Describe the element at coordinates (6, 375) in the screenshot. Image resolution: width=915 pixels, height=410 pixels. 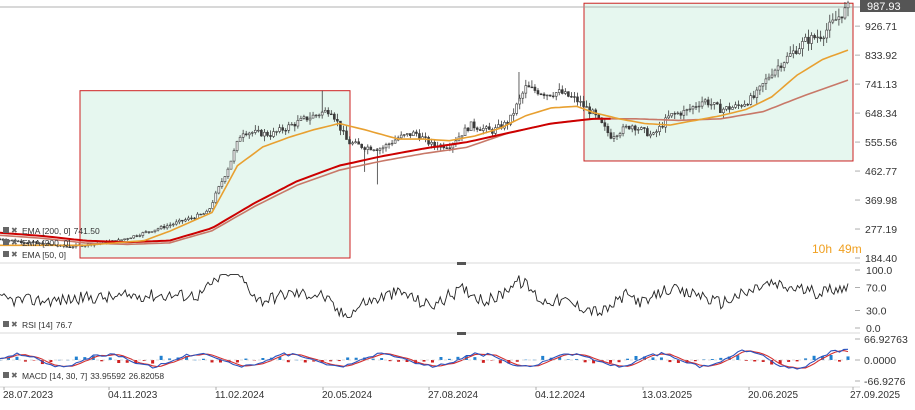
I see `macd-legend-icon` at that location.